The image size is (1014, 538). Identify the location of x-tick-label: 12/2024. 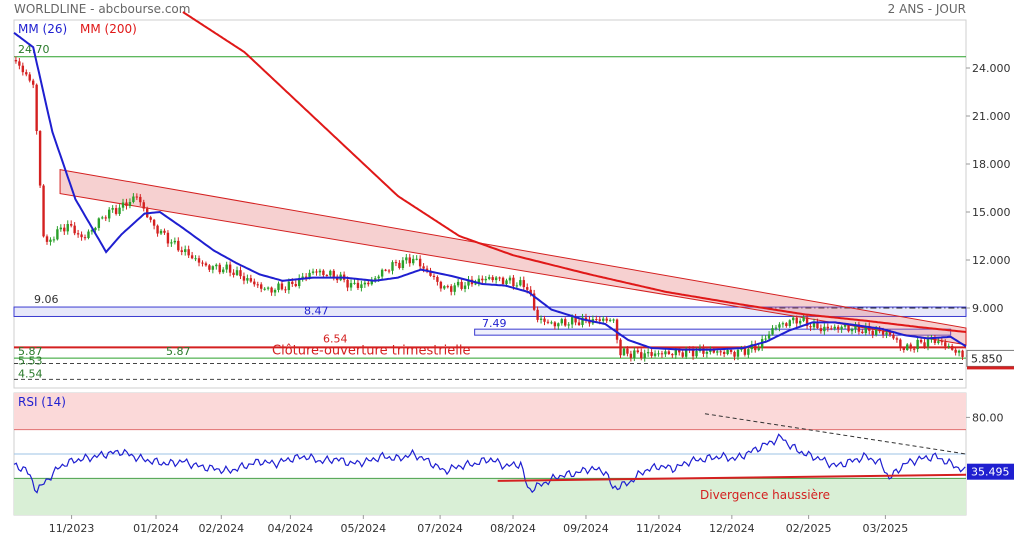
(732, 528).